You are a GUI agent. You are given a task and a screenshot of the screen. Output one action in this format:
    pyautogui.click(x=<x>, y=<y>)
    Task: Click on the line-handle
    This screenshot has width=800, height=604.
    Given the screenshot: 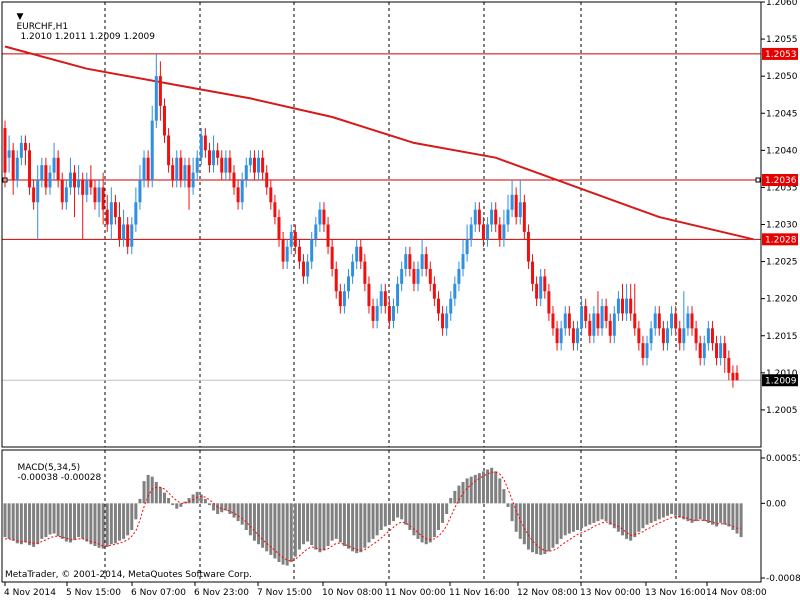 What is the action you would take?
    pyautogui.click(x=758, y=180)
    